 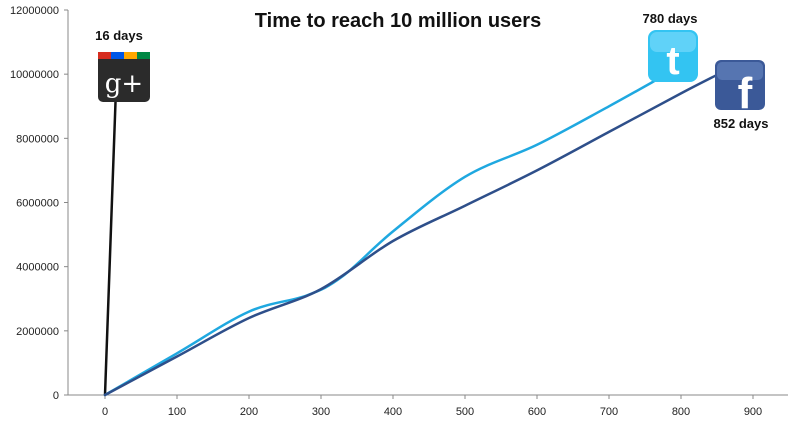 What do you see at coordinates (465, 412) in the screenshot?
I see `x-tick-label: 500` at bounding box center [465, 412].